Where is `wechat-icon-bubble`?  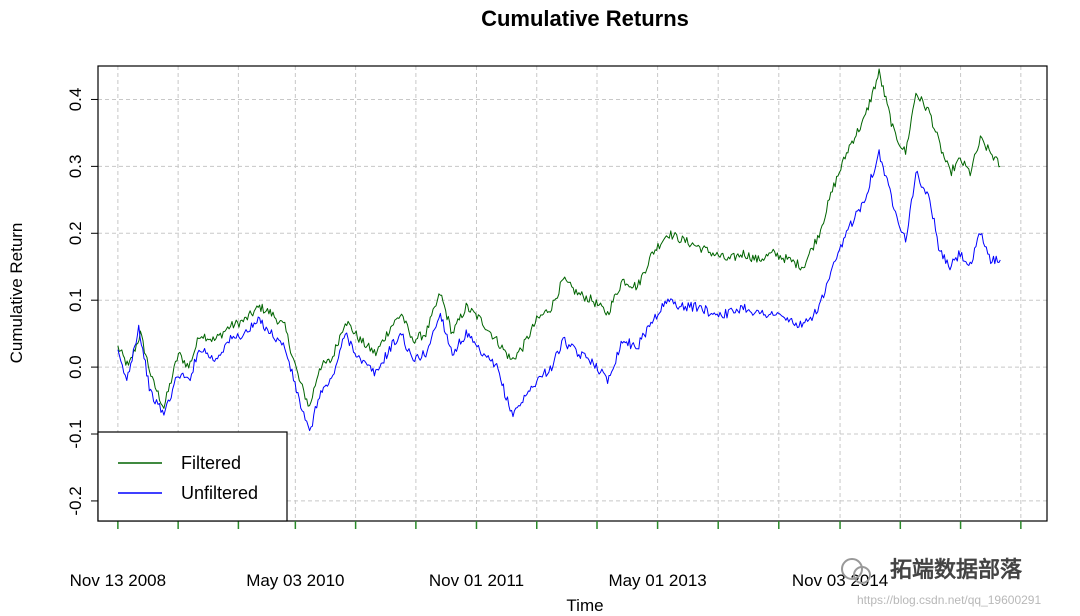
wechat-icon-bubble is located at coordinates (862, 575).